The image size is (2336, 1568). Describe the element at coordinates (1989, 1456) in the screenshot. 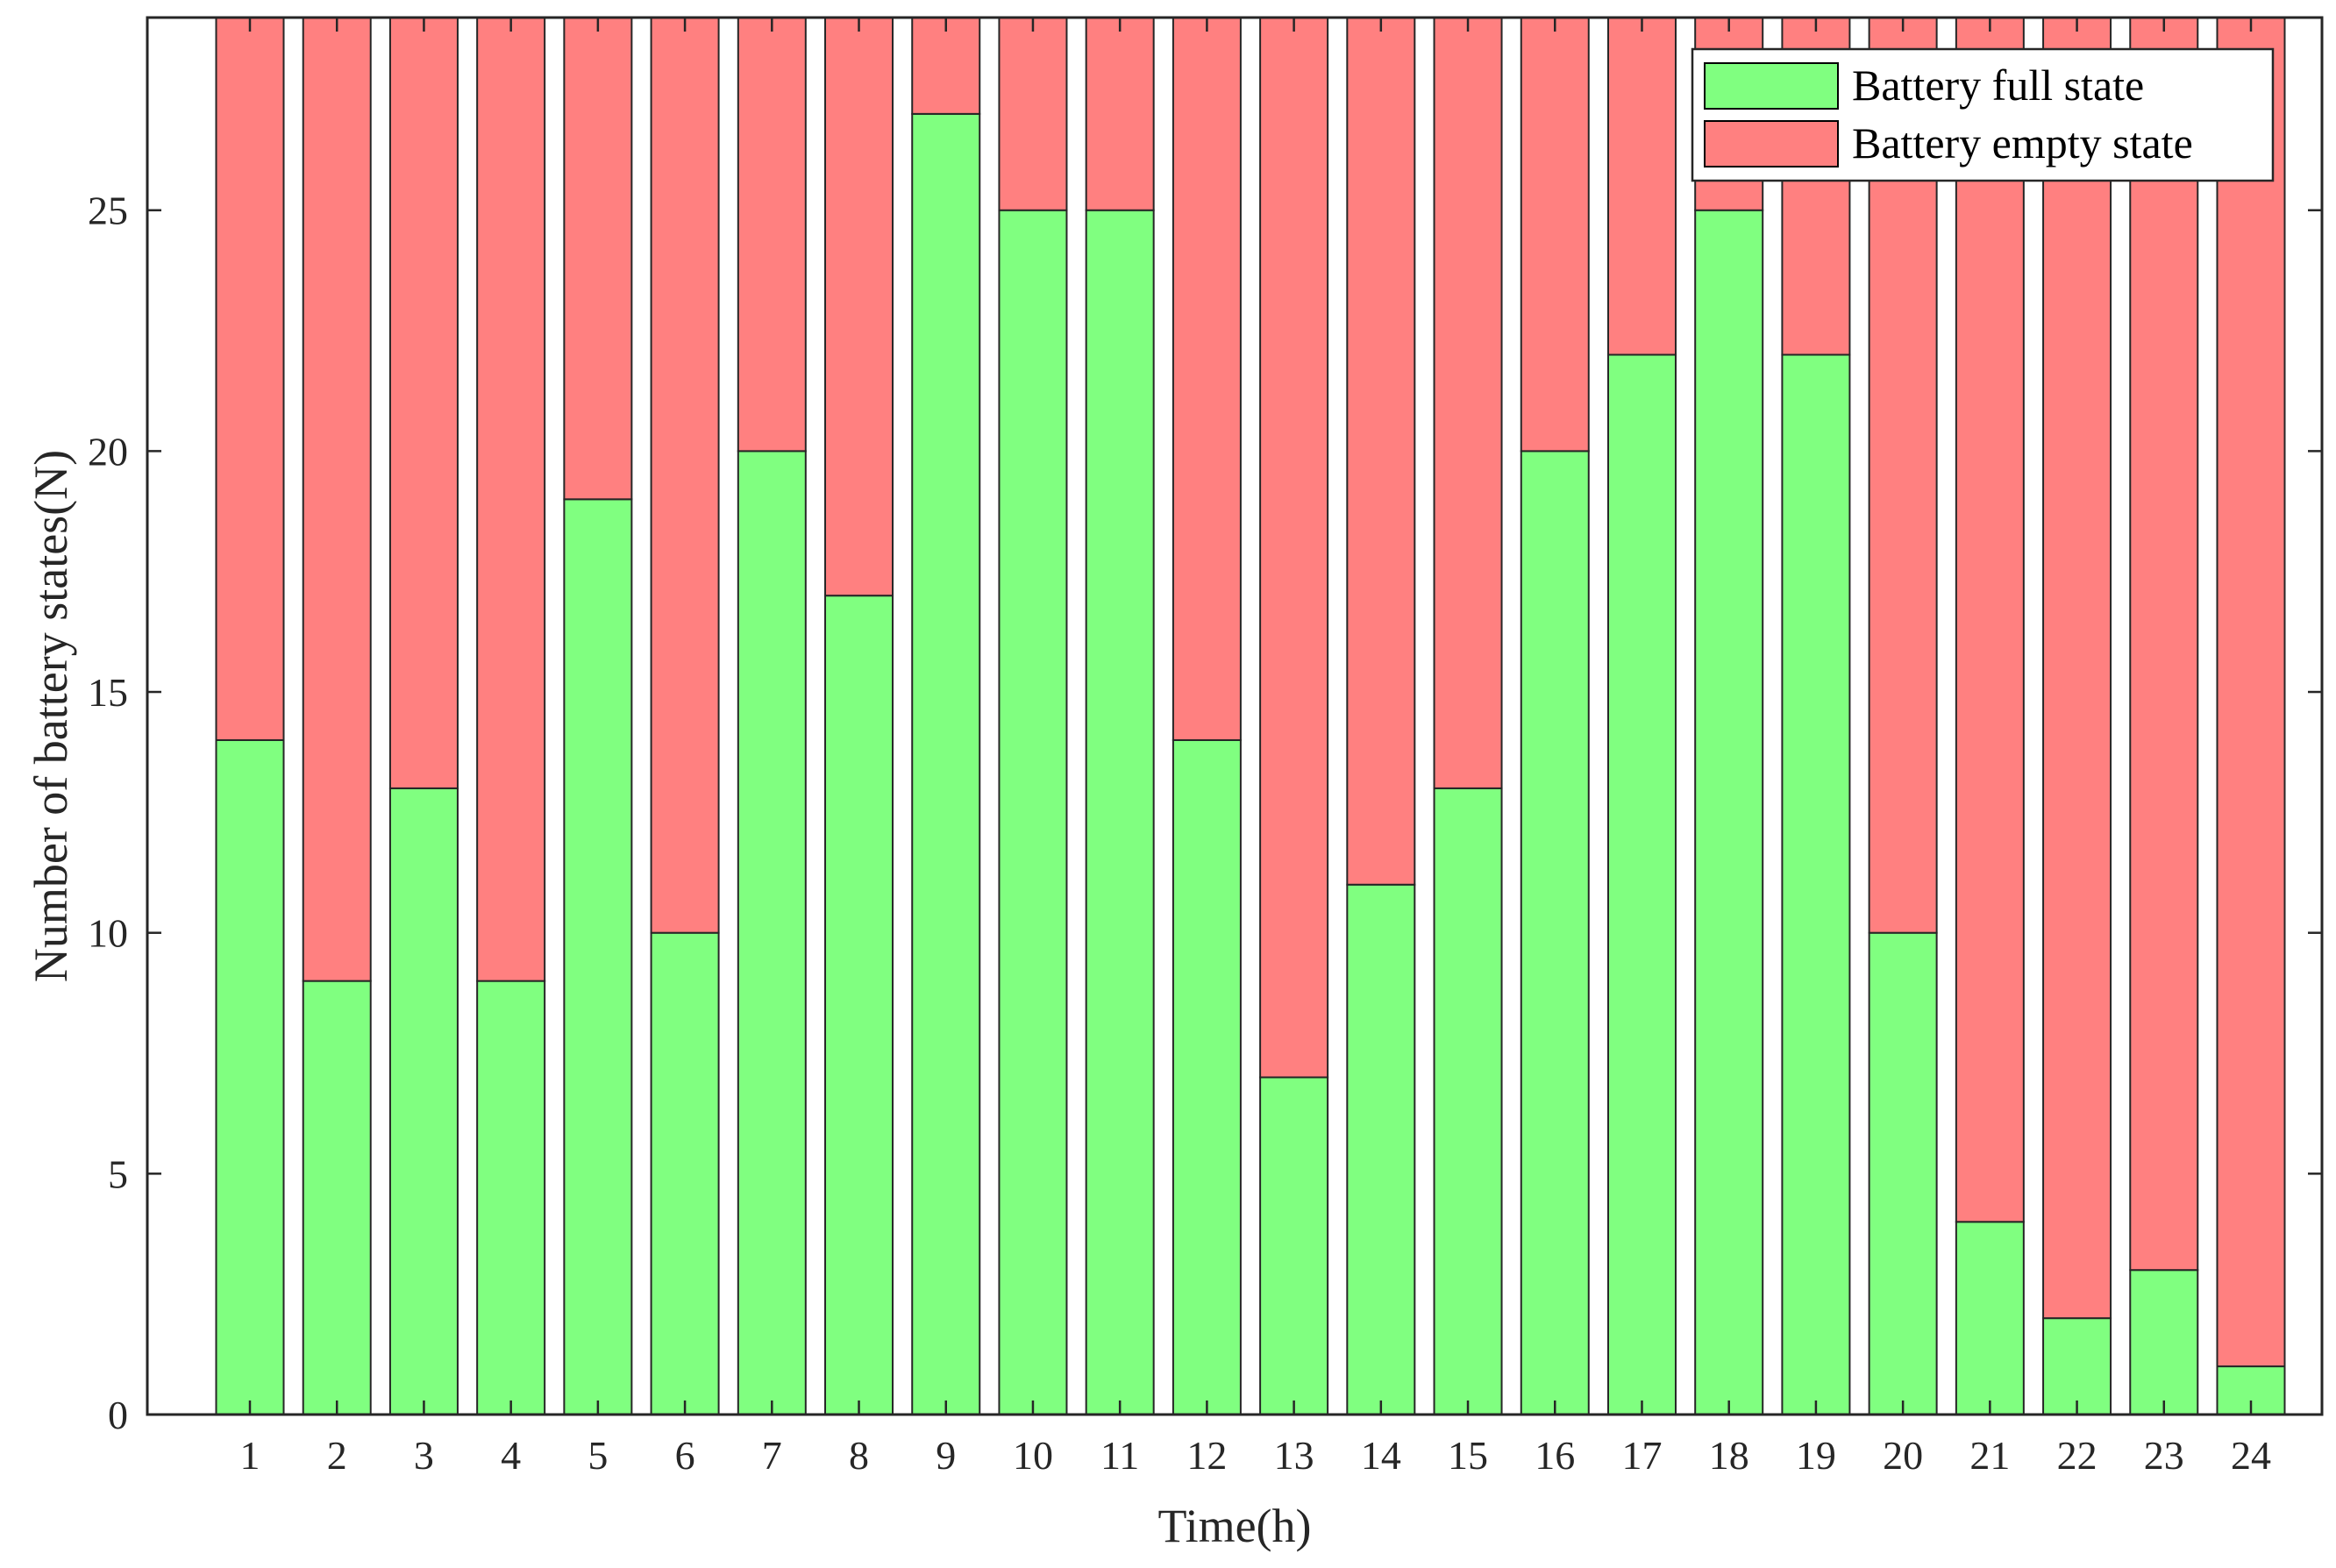

I see `x-tick-label: 21` at that location.